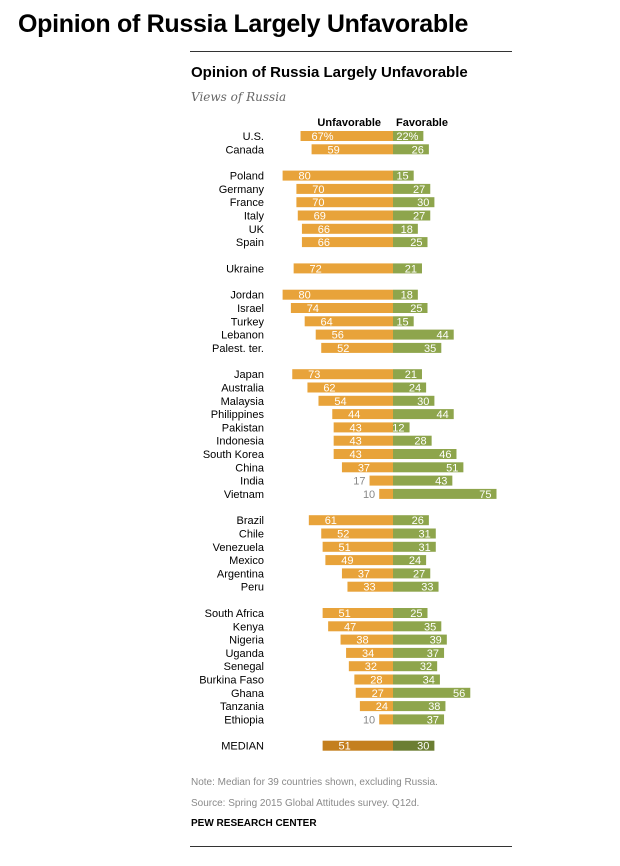  I want to click on favorable-value: 51, so click(452, 468).